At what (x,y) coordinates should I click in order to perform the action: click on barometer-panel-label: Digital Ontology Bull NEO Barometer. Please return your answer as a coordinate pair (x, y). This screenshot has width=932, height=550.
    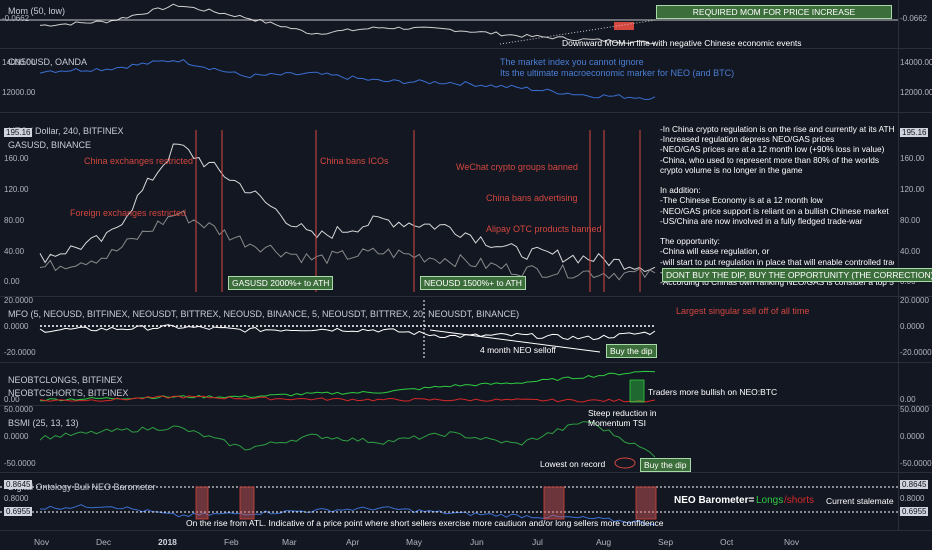
    Looking at the image, I should click on (82, 487).